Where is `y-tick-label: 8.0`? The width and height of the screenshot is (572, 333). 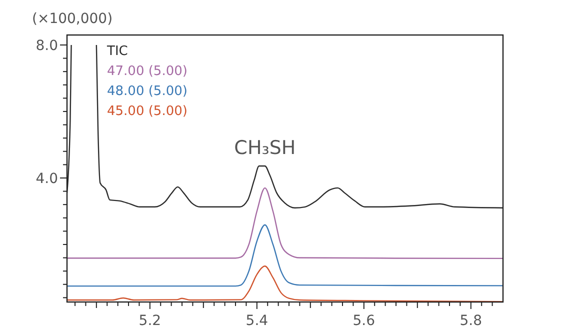 y-tick-label: 8.0 is located at coordinates (47, 46).